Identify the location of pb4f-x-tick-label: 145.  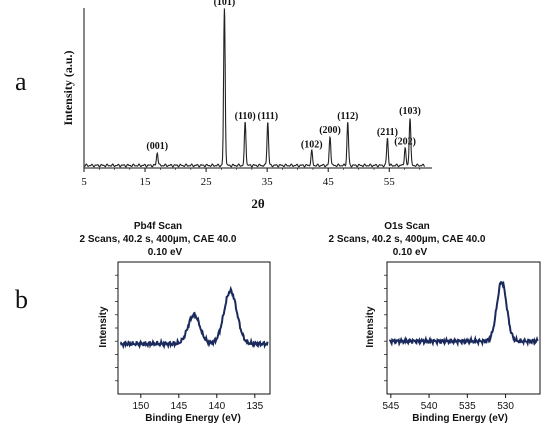
(178, 406).